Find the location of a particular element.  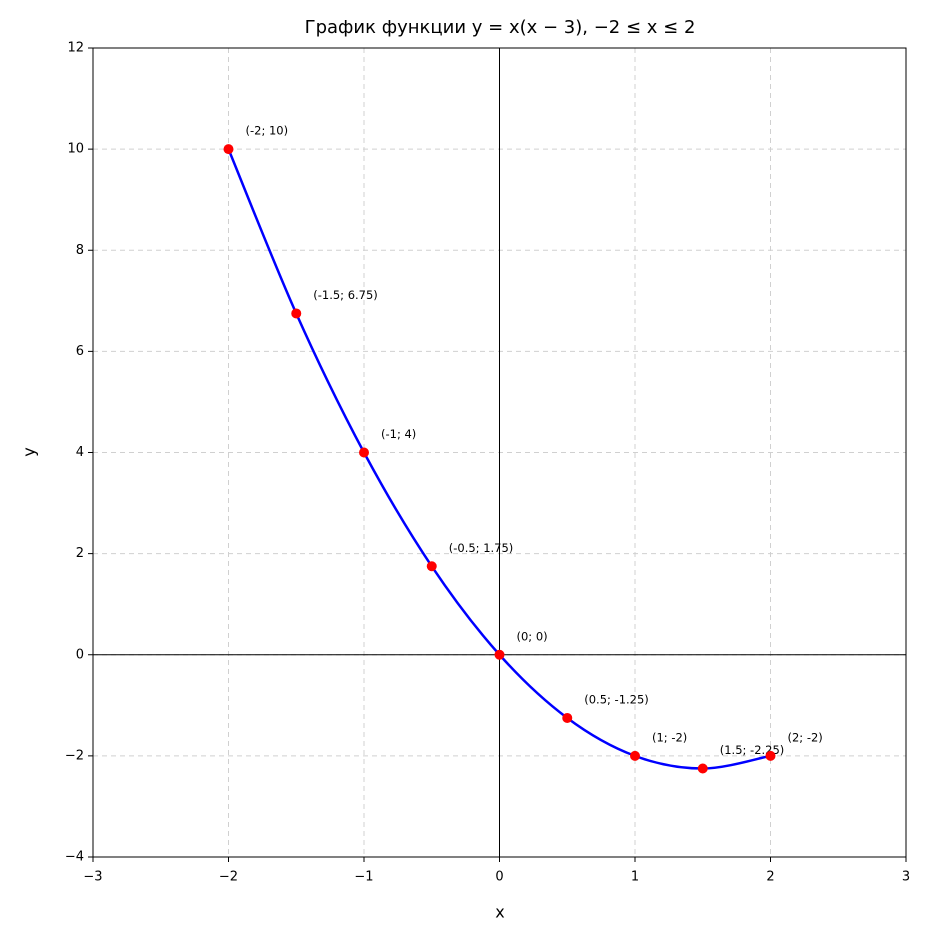

y-tick-label: 0 is located at coordinates (80, 654).